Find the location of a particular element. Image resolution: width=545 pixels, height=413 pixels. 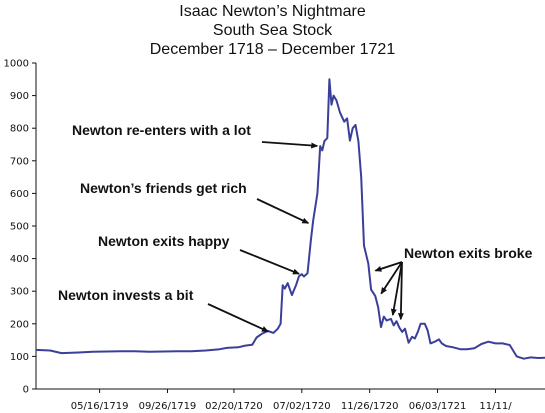

y-tick-label: 600 is located at coordinates (19, 194).